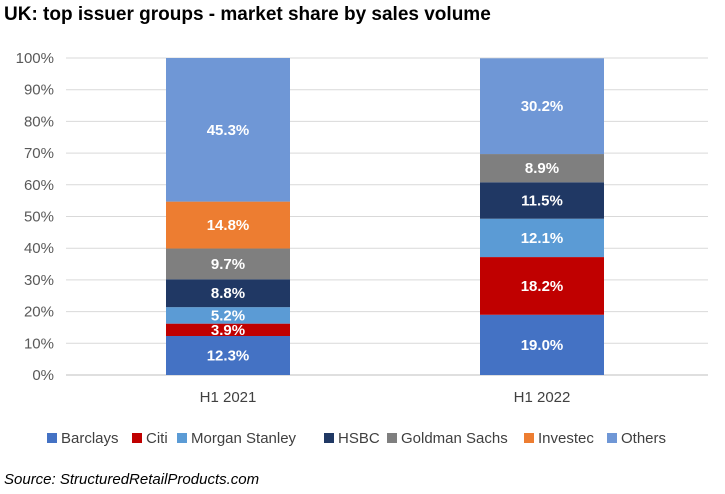 The height and width of the screenshot is (494, 725). Describe the element at coordinates (385, 397) in the screenshot. I see `x-axis-tick-labels: H1 2021 H1 2022` at that location.